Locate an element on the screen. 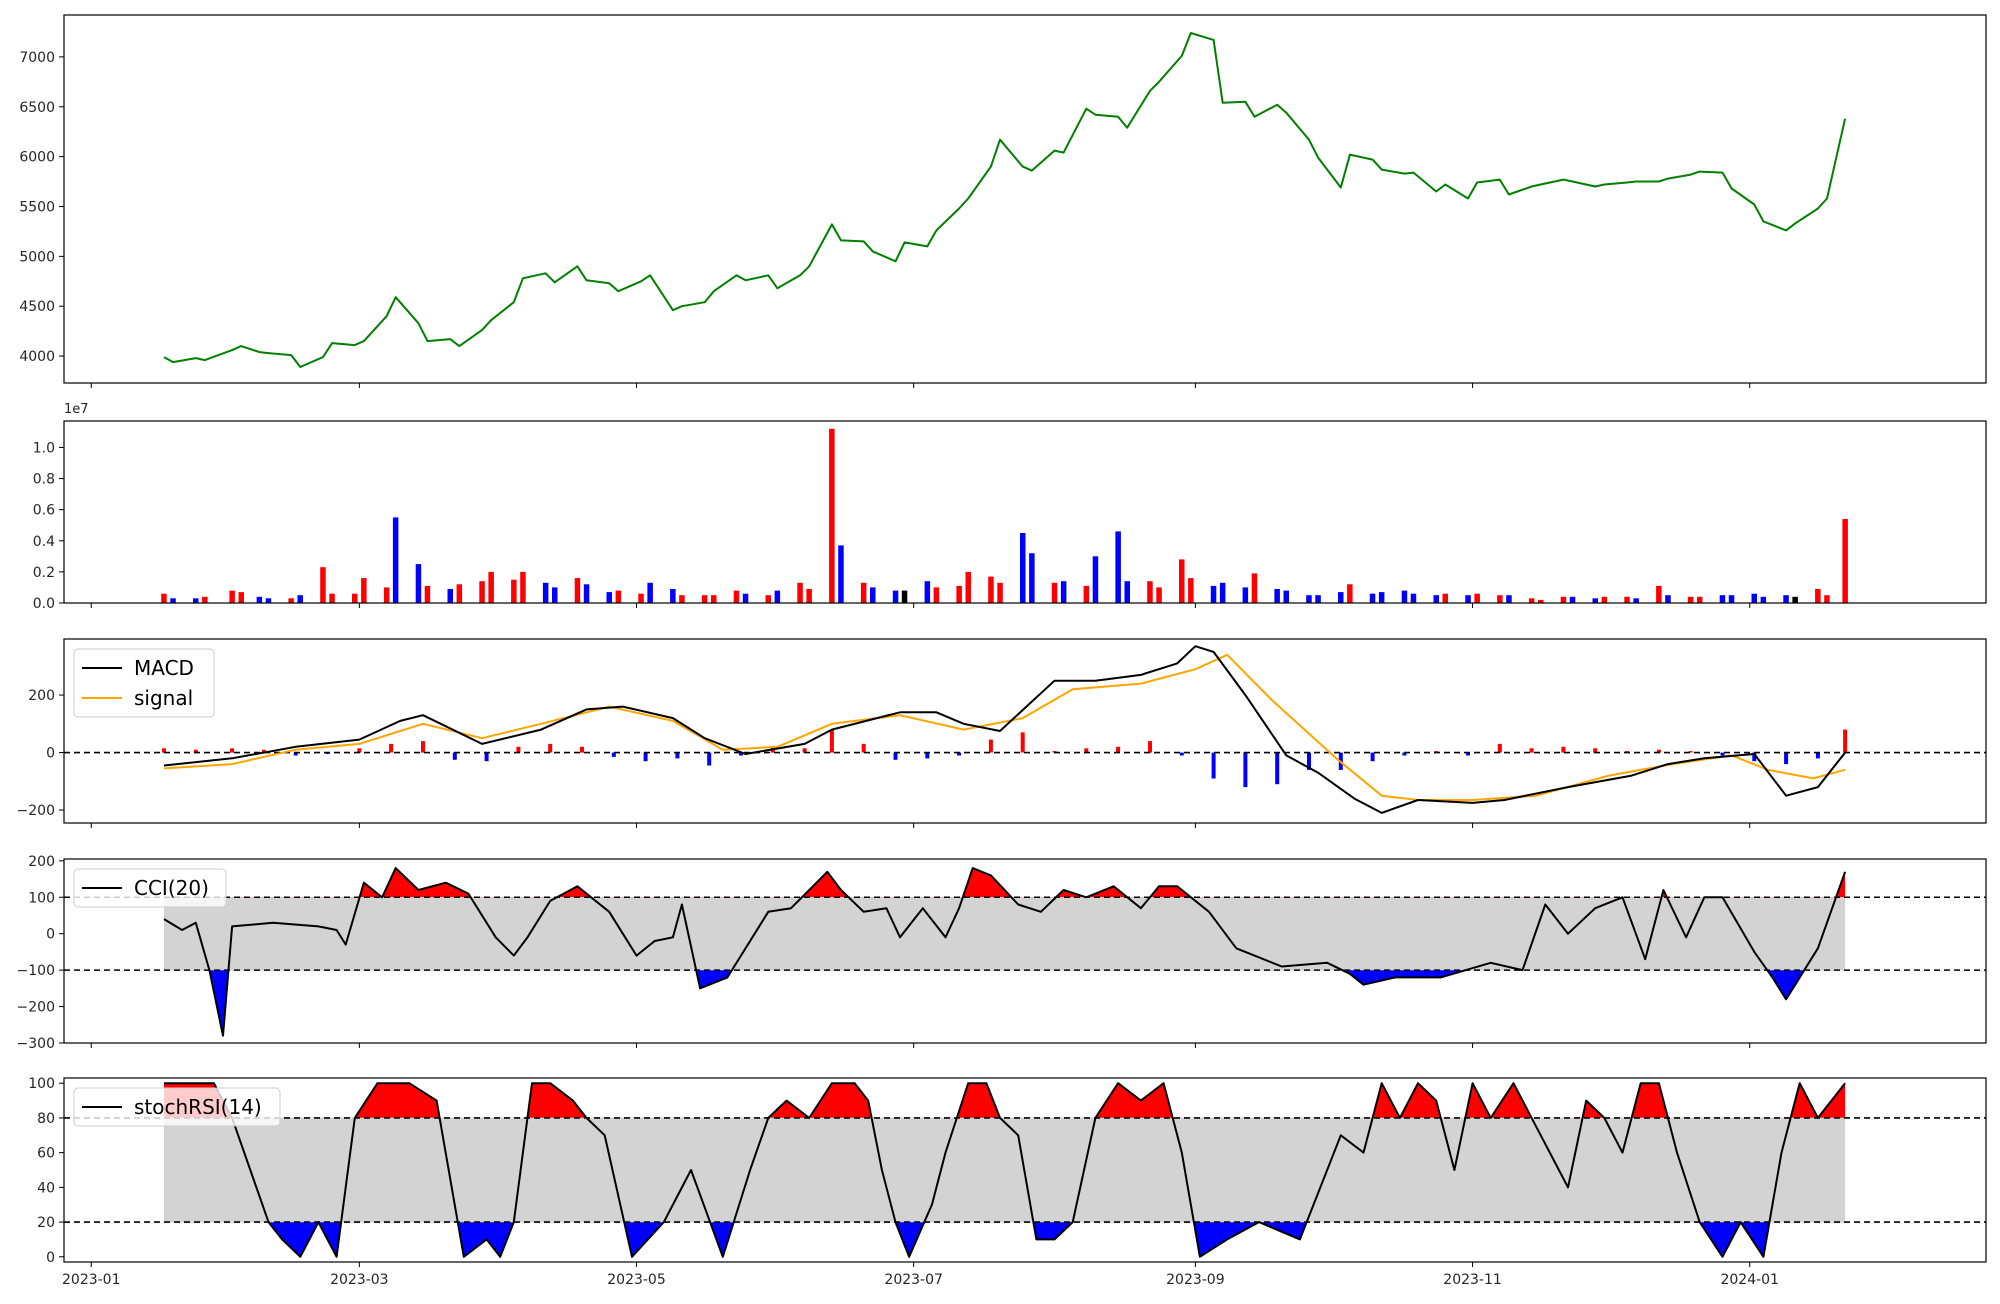  y-tick-label: −100 is located at coordinates (36, 971).